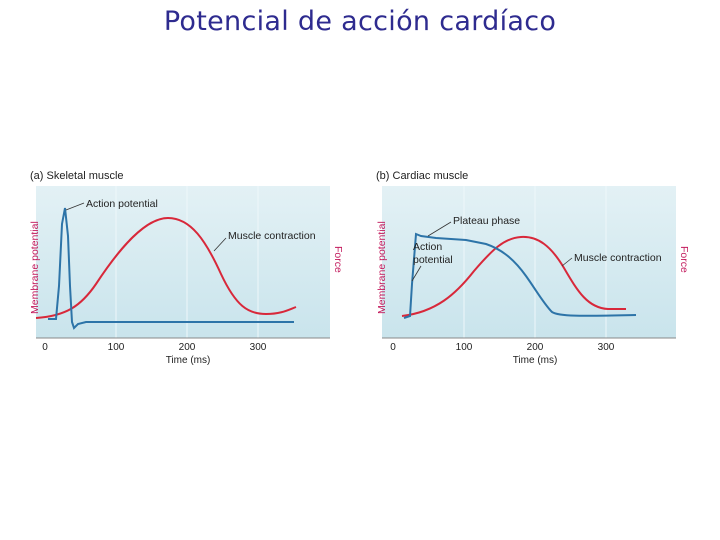 This screenshot has width=720, height=540. I want to click on annotation-plateau-phase: Plateau phase, so click(486, 221).